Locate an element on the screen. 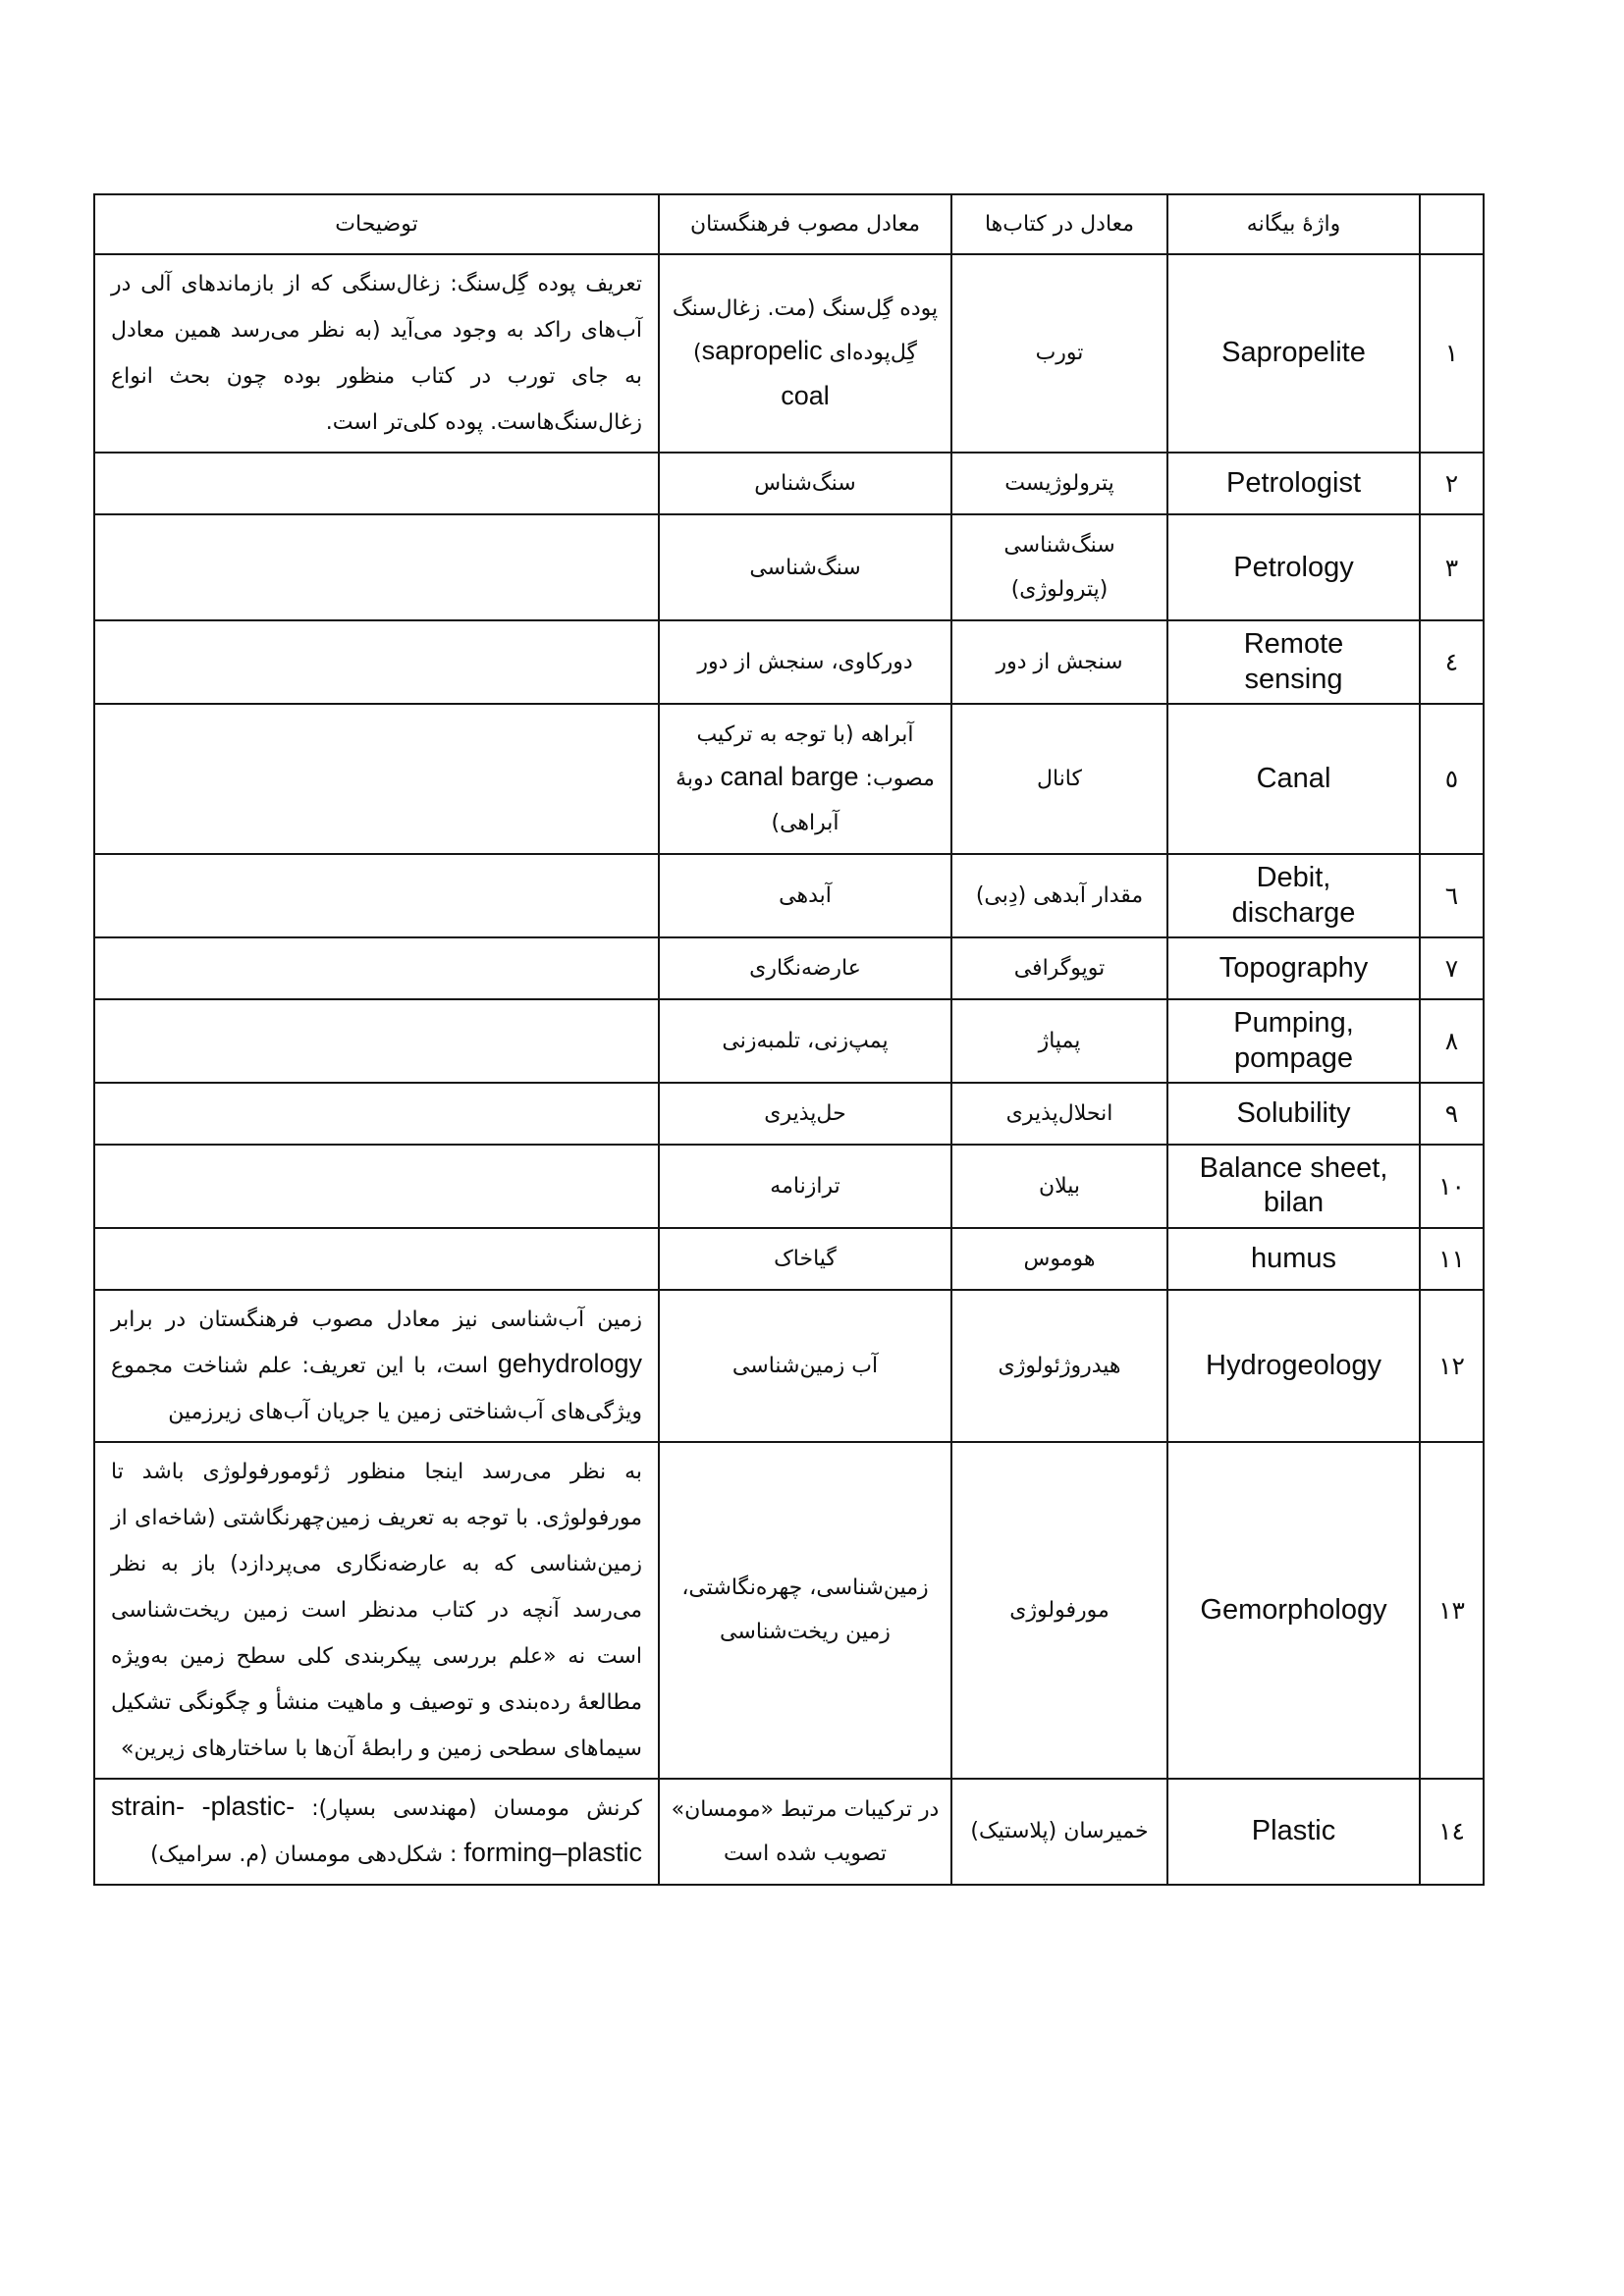  foreign-word-cell: Debit, discharge is located at coordinates (1293, 896).